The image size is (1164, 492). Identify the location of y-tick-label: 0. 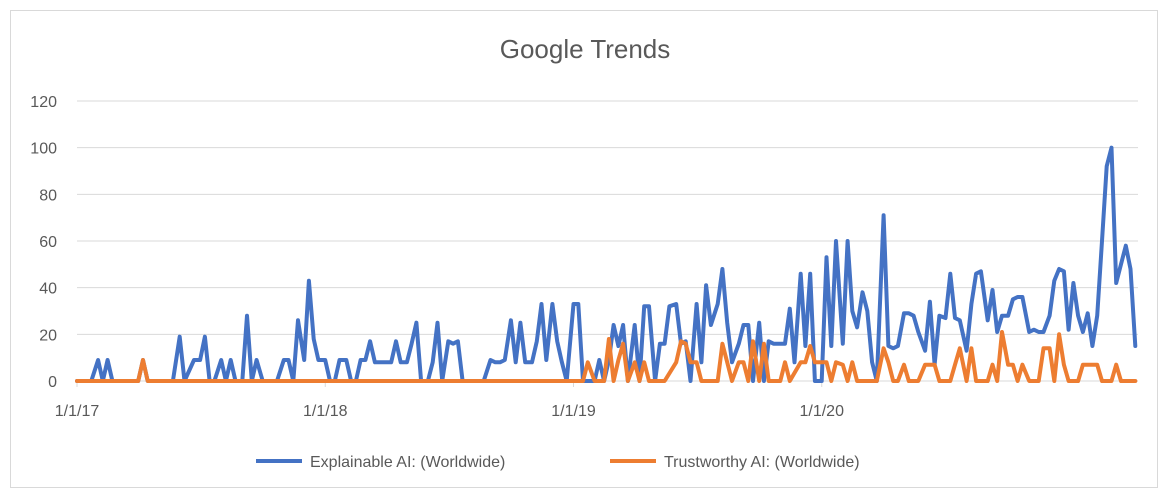
(52, 382).